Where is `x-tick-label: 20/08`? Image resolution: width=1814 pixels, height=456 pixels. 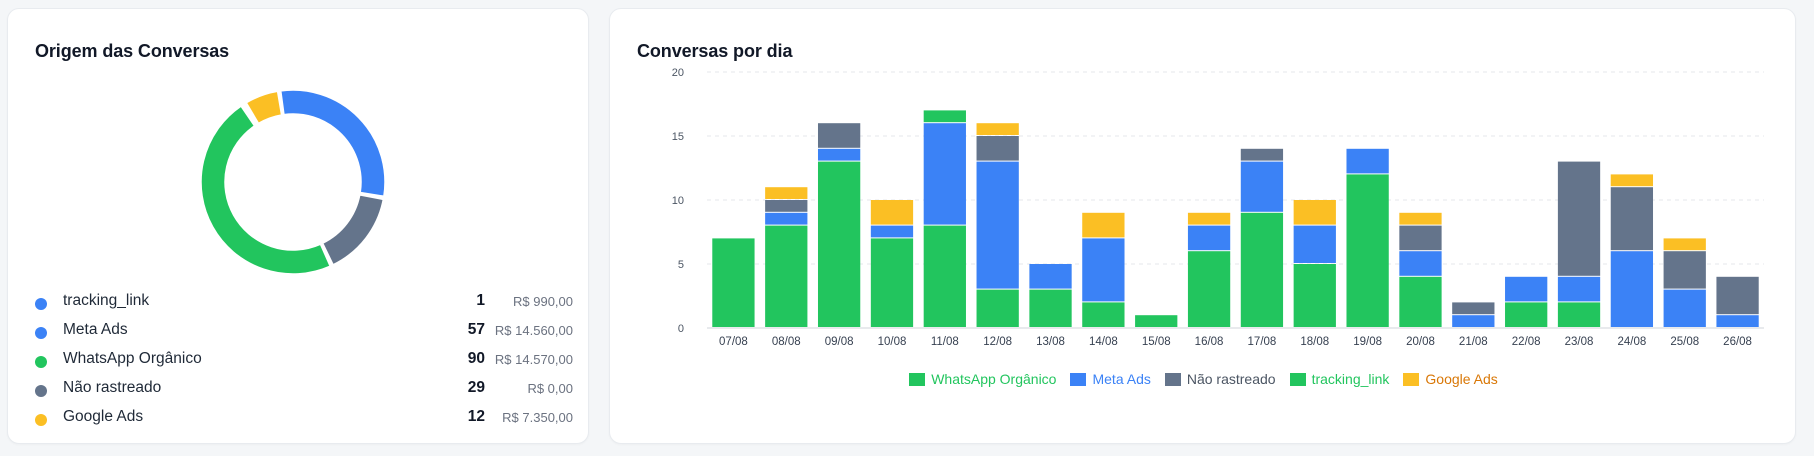 x-tick-label: 20/08 is located at coordinates (1420, 342).